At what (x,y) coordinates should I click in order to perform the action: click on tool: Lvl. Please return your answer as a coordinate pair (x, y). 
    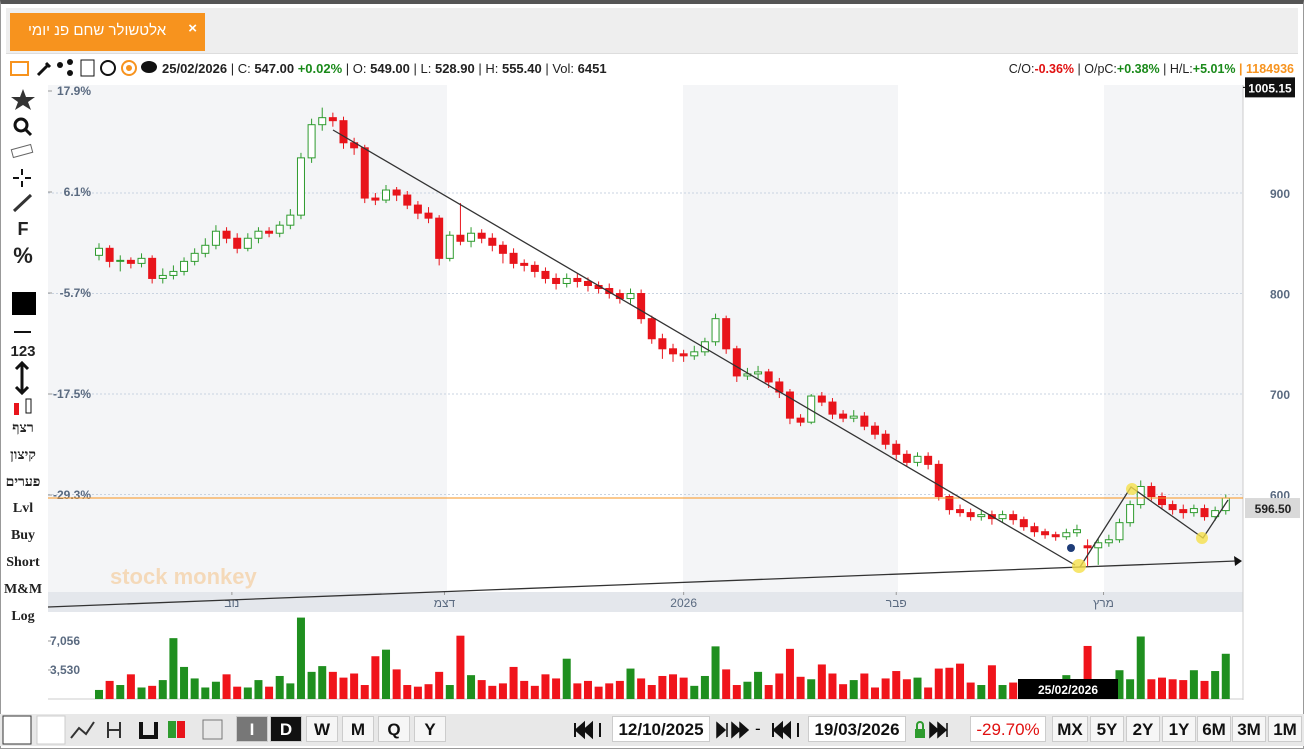
    Looking at the image, I should click on (23, 508).